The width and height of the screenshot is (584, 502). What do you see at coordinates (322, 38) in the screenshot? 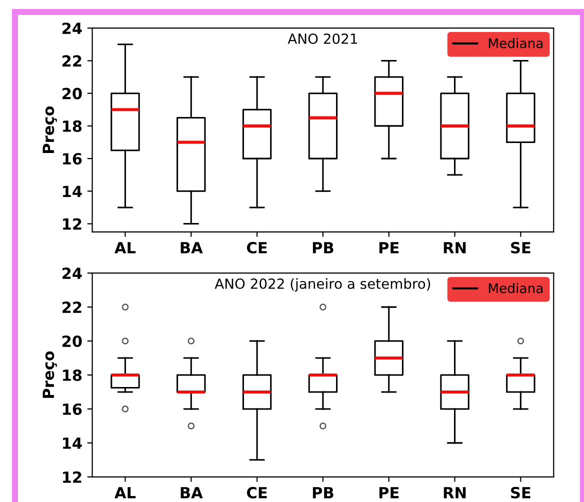
I see `chart-title: ANO 2021` at bounding box center [322, 38].